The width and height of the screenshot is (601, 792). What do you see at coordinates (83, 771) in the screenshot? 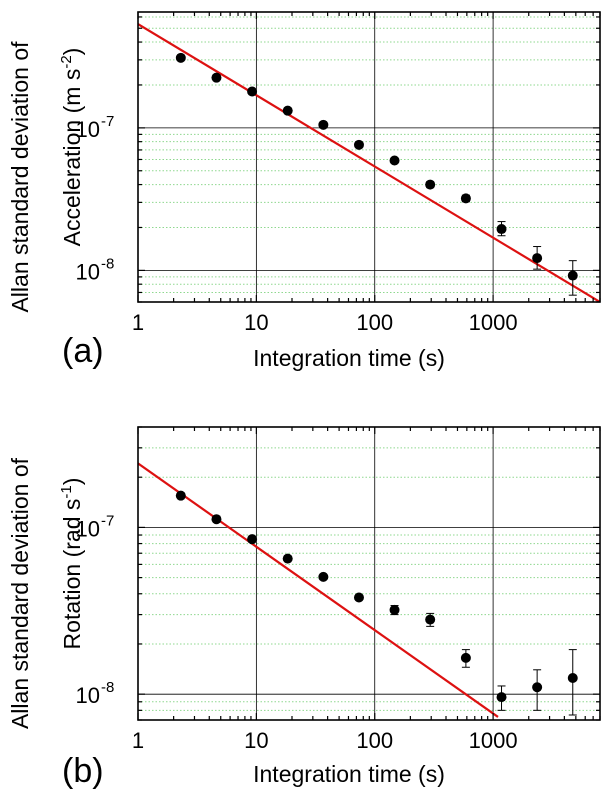
I see `panel-label: (b)` at bounding box center [83, 771].